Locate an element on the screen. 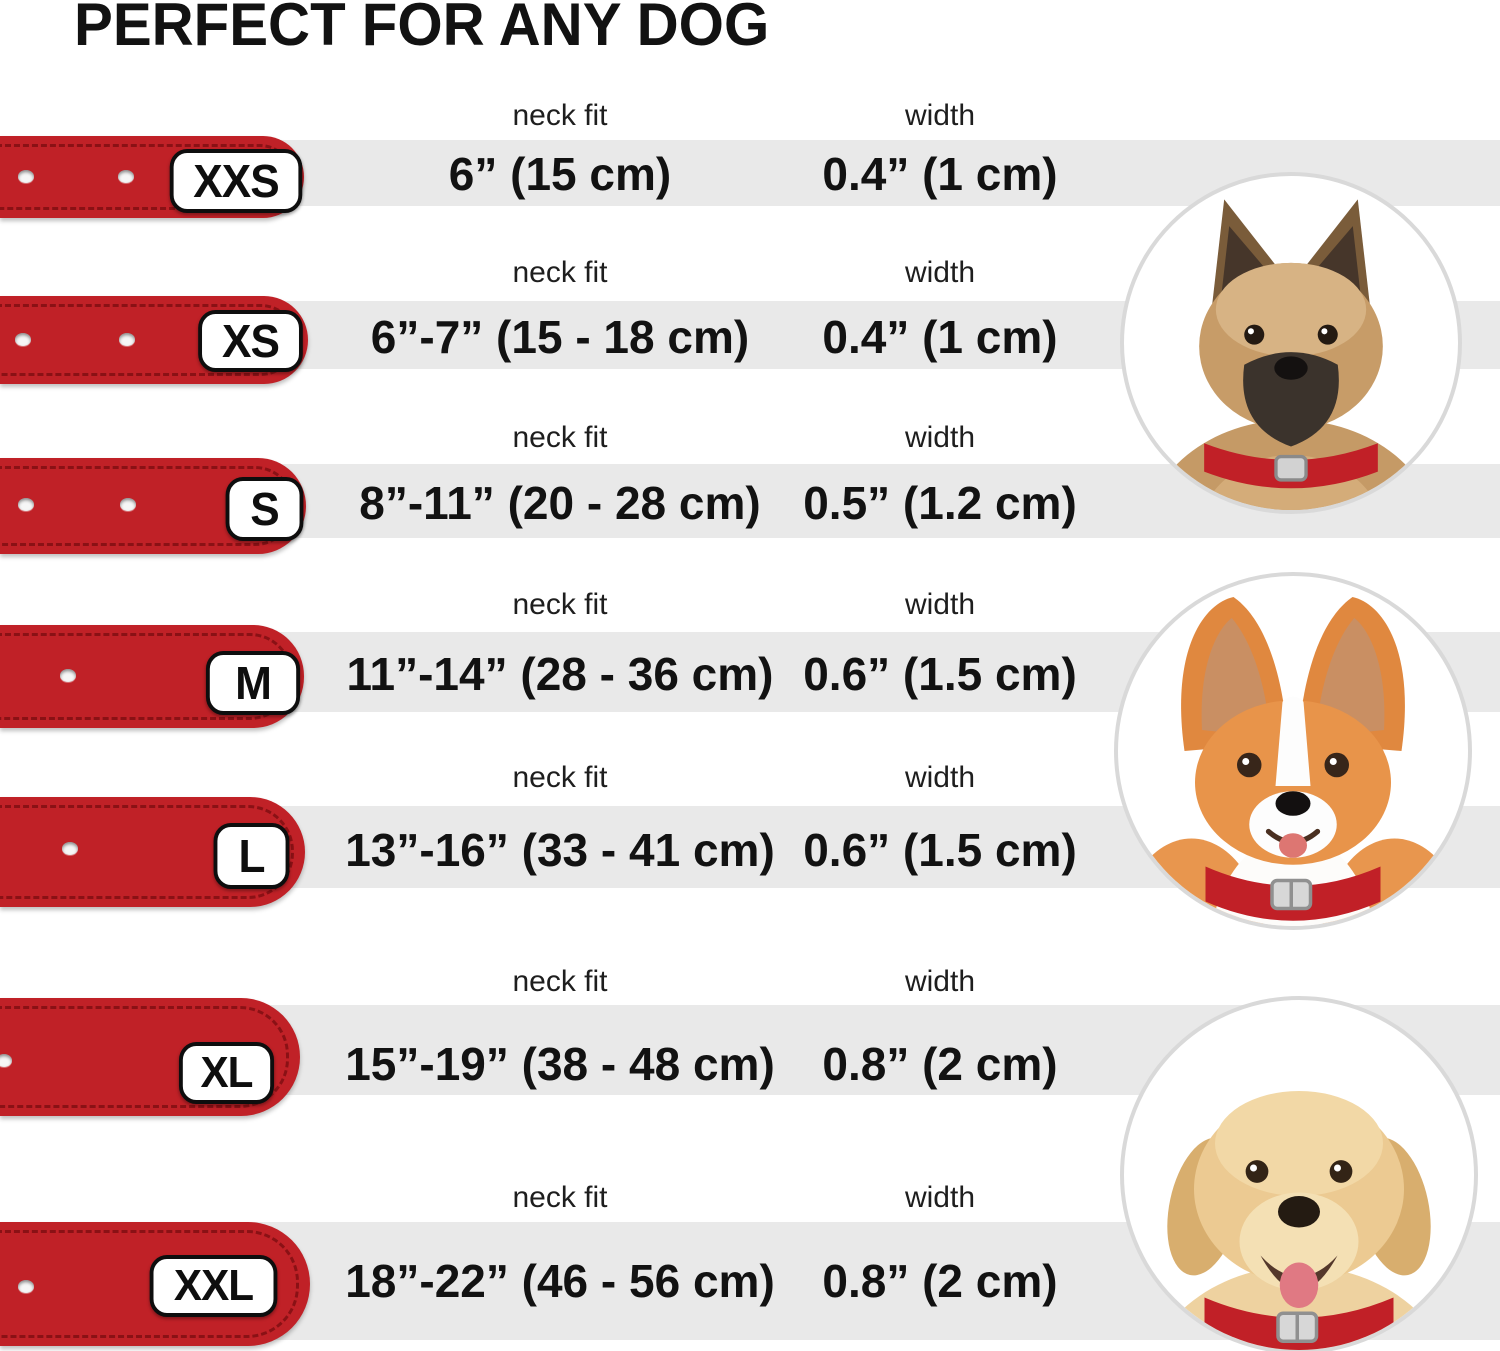  dog-photo-labrador is located at coordinates (1299, 1173).